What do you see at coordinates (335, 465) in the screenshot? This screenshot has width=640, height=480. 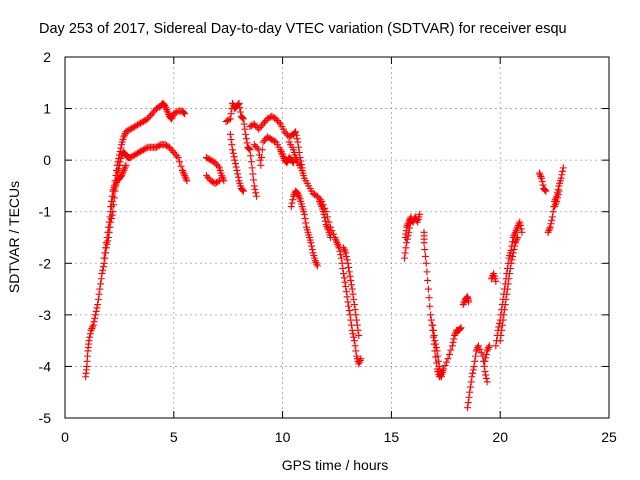 I see `x-axis-label: GPS time / hours` at bounding box center [335, 465].